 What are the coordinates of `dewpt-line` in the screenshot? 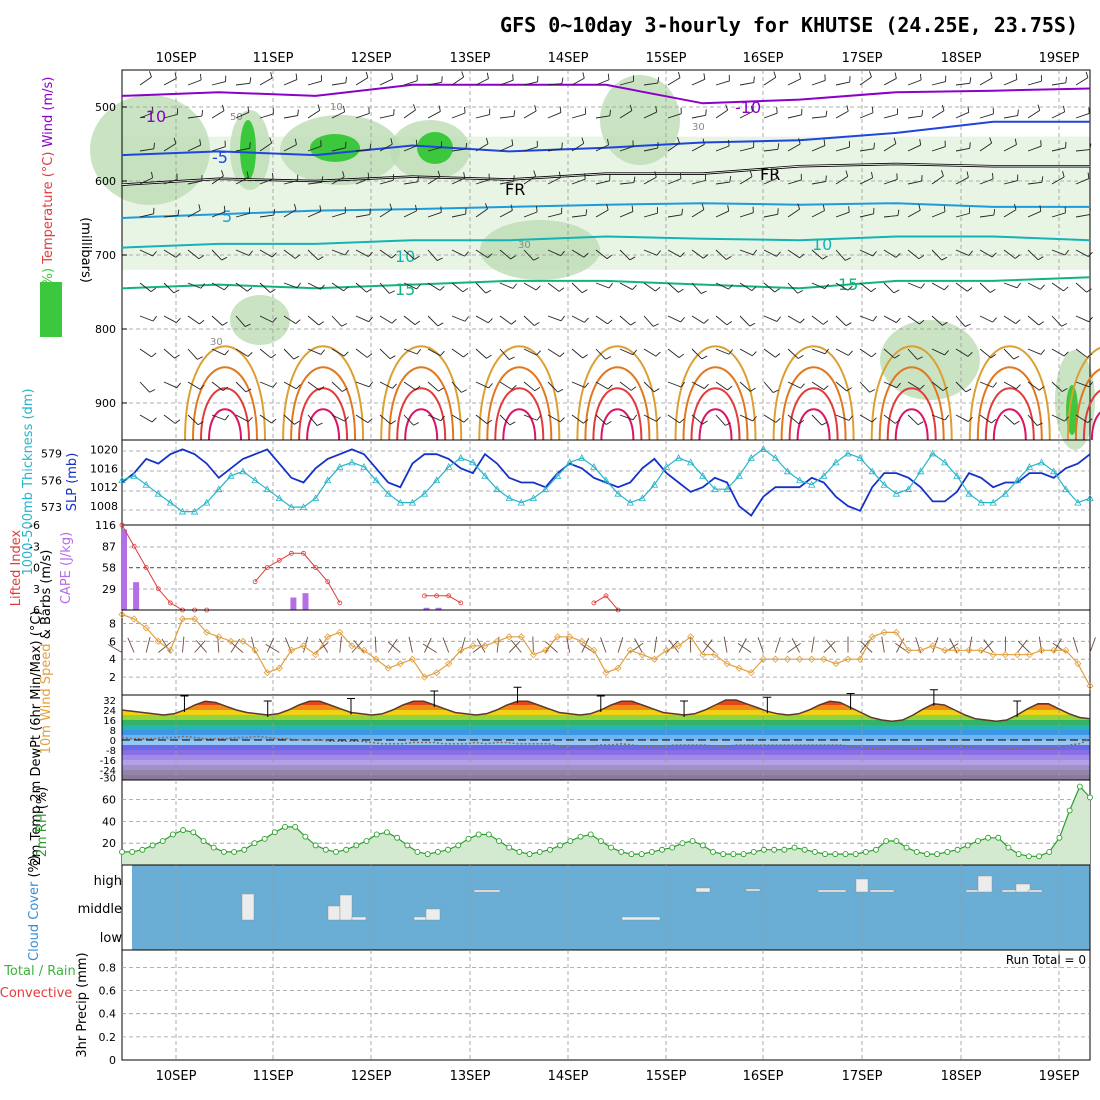 It's located at (606, 742).